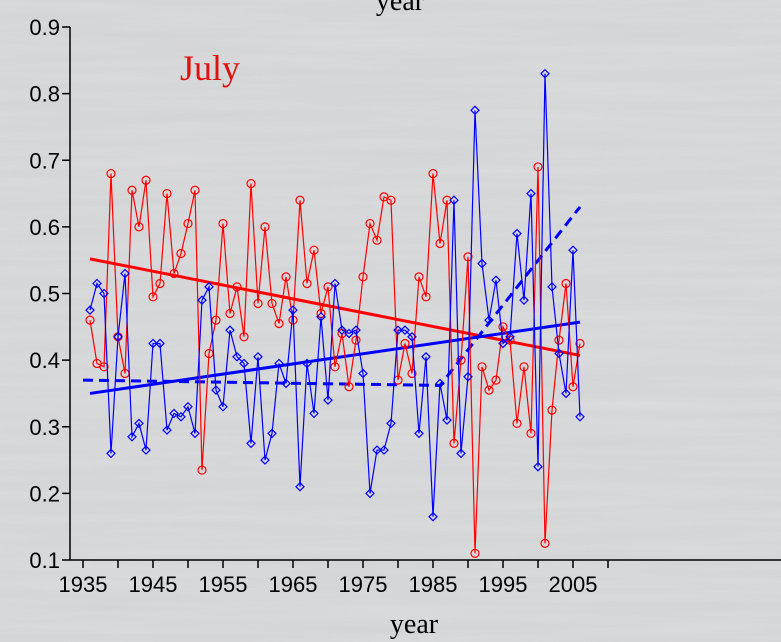 The height and width of the screenshot is (642, 781). Describe the element at coordinates (293, 584) in the screenshot. I see `x-tick-label: 1965` at that location.